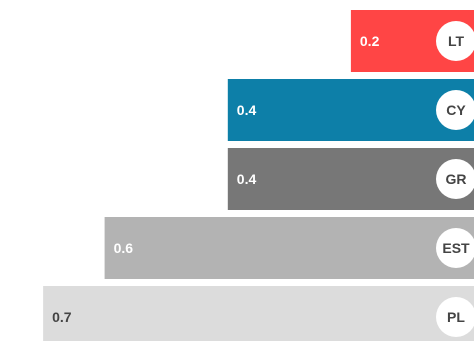 This screenshot has height=341, width=474. I want to click on value-label-est: 0.6, so click(124, 248).